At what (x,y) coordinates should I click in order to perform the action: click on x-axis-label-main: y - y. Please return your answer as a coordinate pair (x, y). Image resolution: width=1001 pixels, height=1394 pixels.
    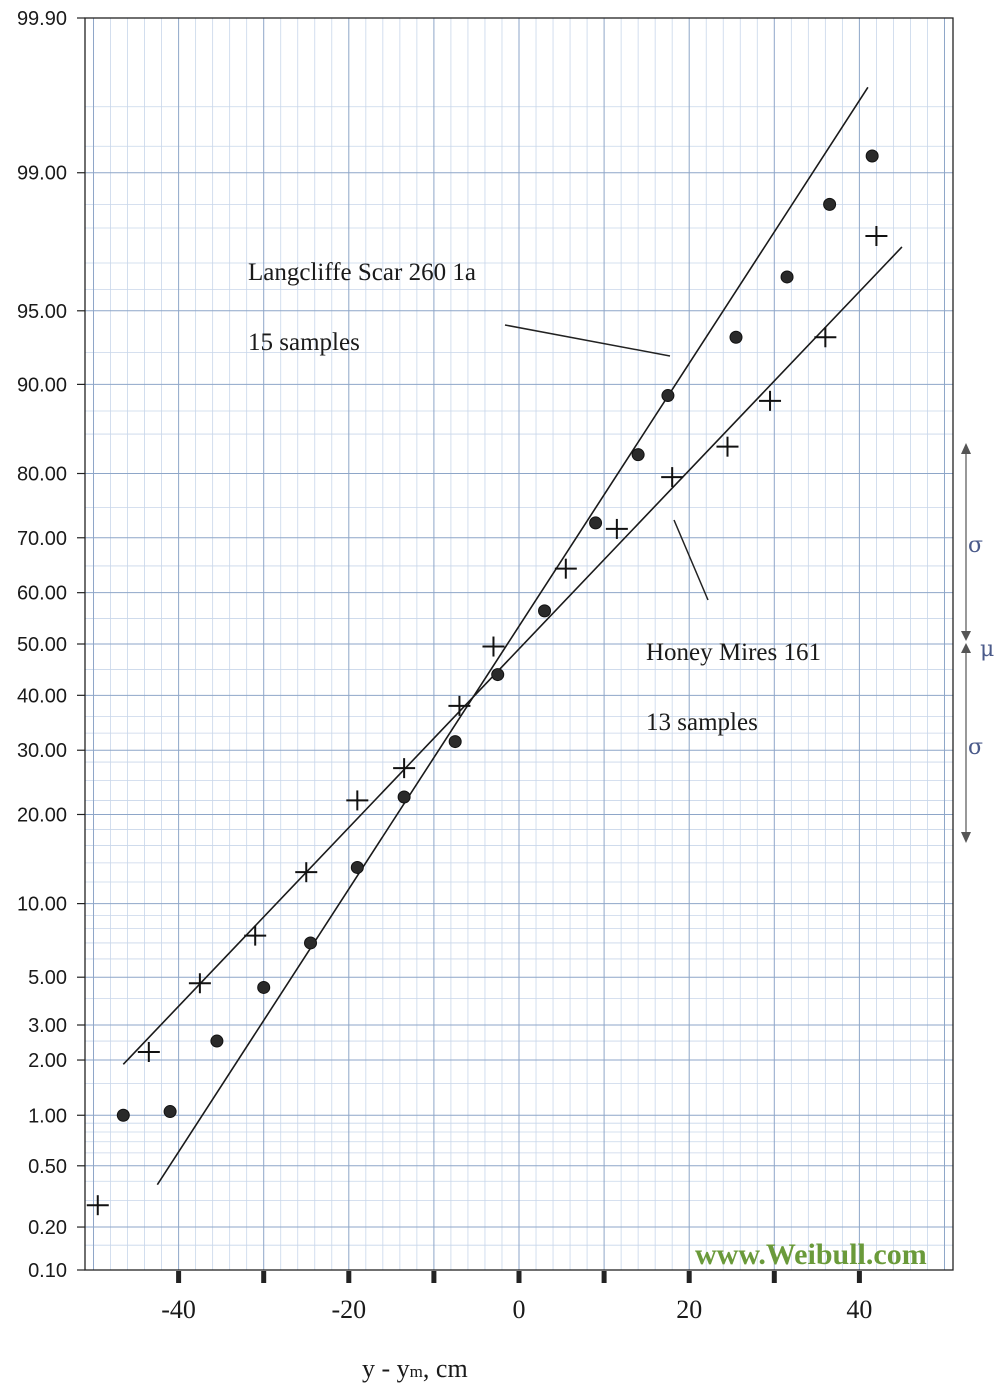
    Looking at the image, I should click on (386, 1368).